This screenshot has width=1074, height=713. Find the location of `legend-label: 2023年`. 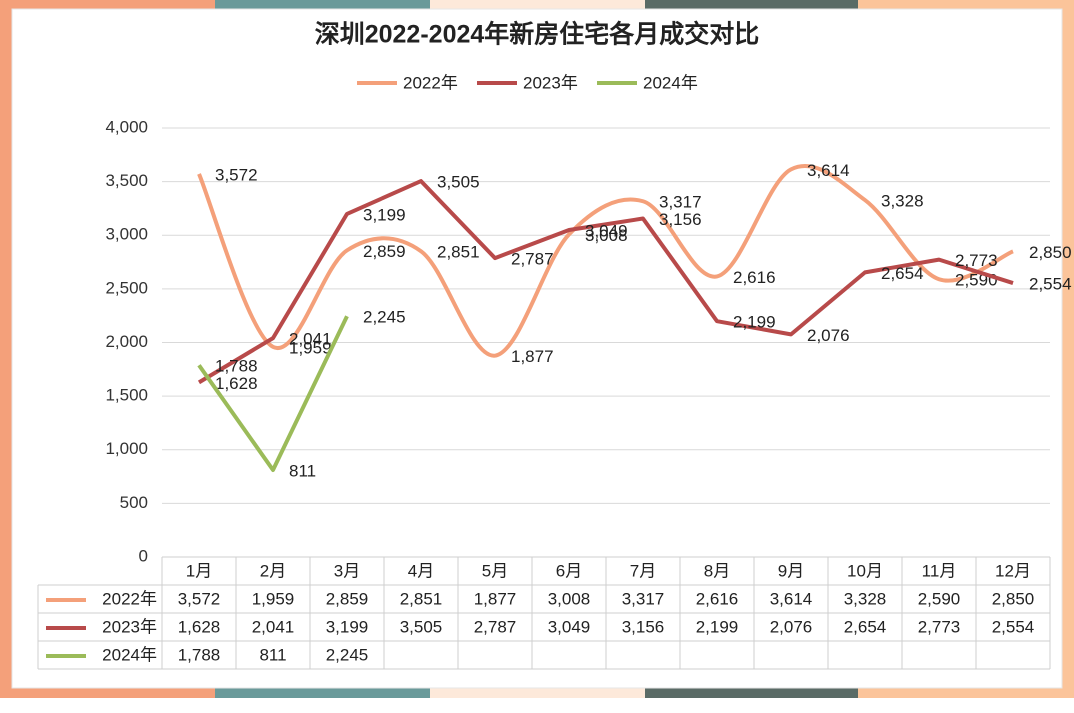

legend-label: 2023年 is located at coordinates (550, 82).